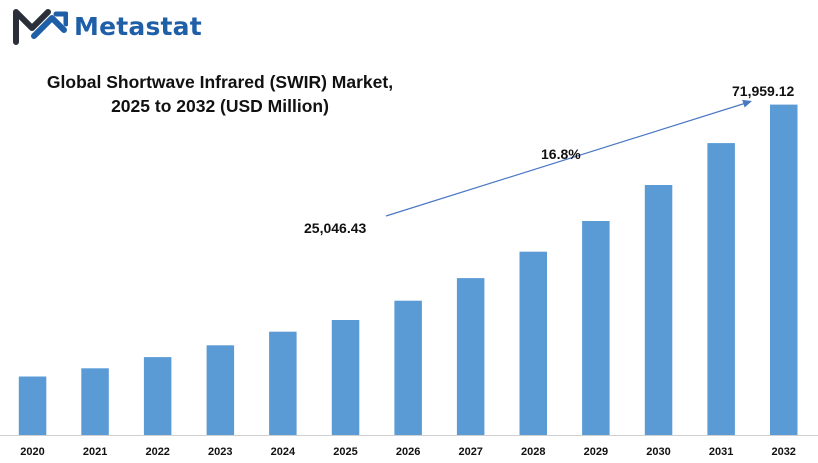 The height and width of the screenshot is (463, 818). I want to click on x-tick-label: 2029, so click(596, 452).